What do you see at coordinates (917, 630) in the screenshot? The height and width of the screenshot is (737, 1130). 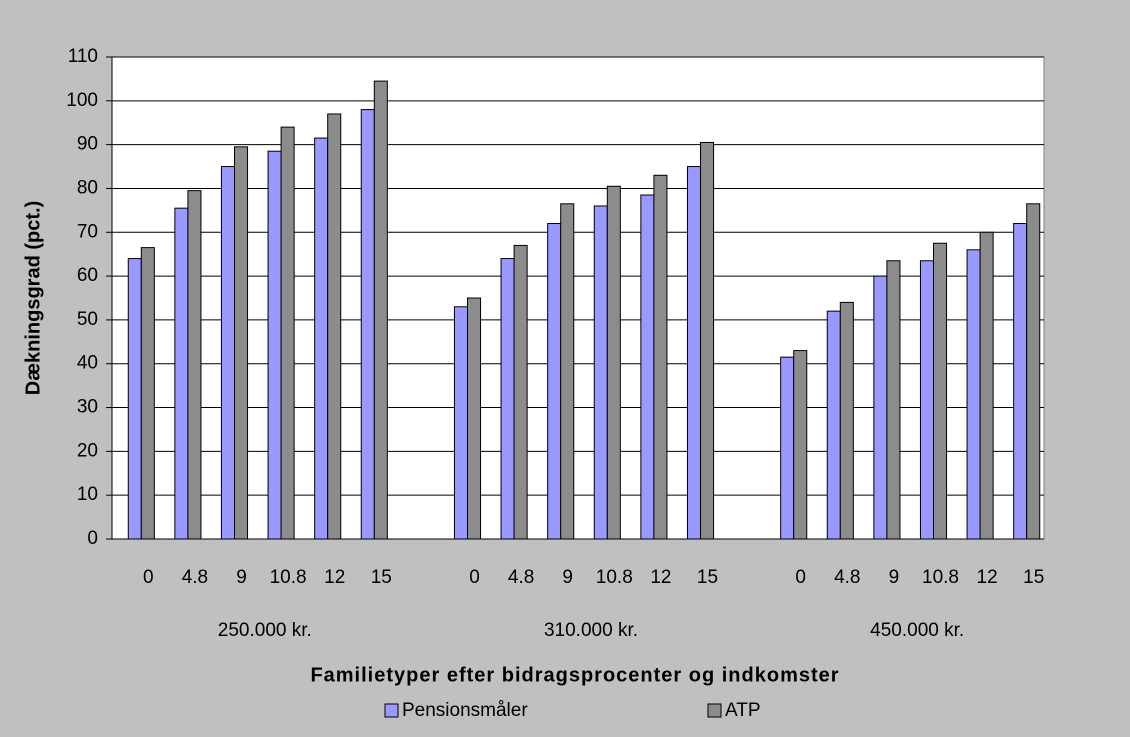 I see `group-label: 450.000 kr.` at bounding box center [917, 630].